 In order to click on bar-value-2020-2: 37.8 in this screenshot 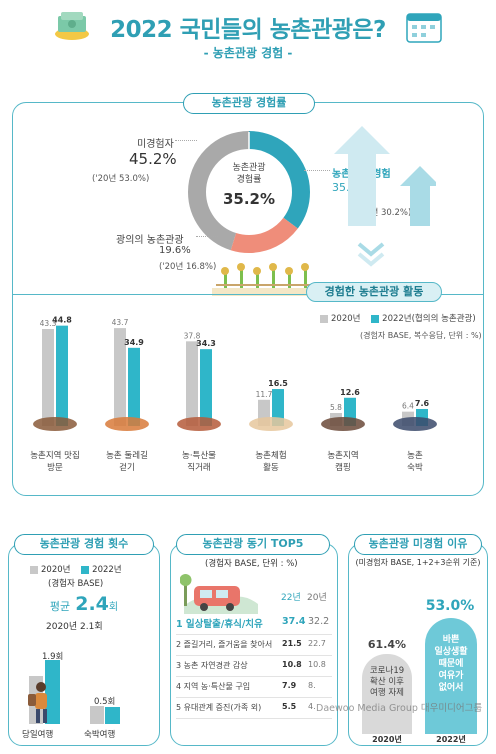, I will do `click(192, 335)`.